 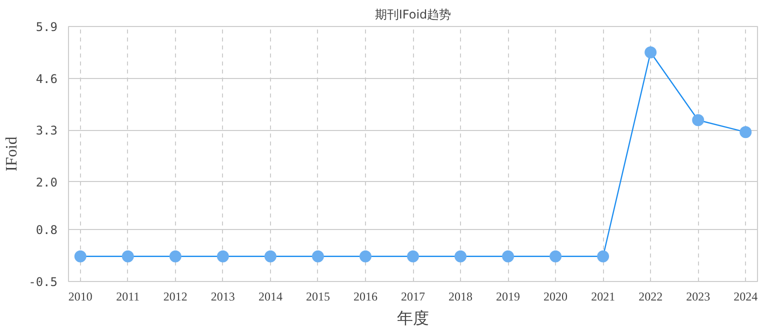 I want to click on x-tick-label: 2011, so click(x=128, y=297).